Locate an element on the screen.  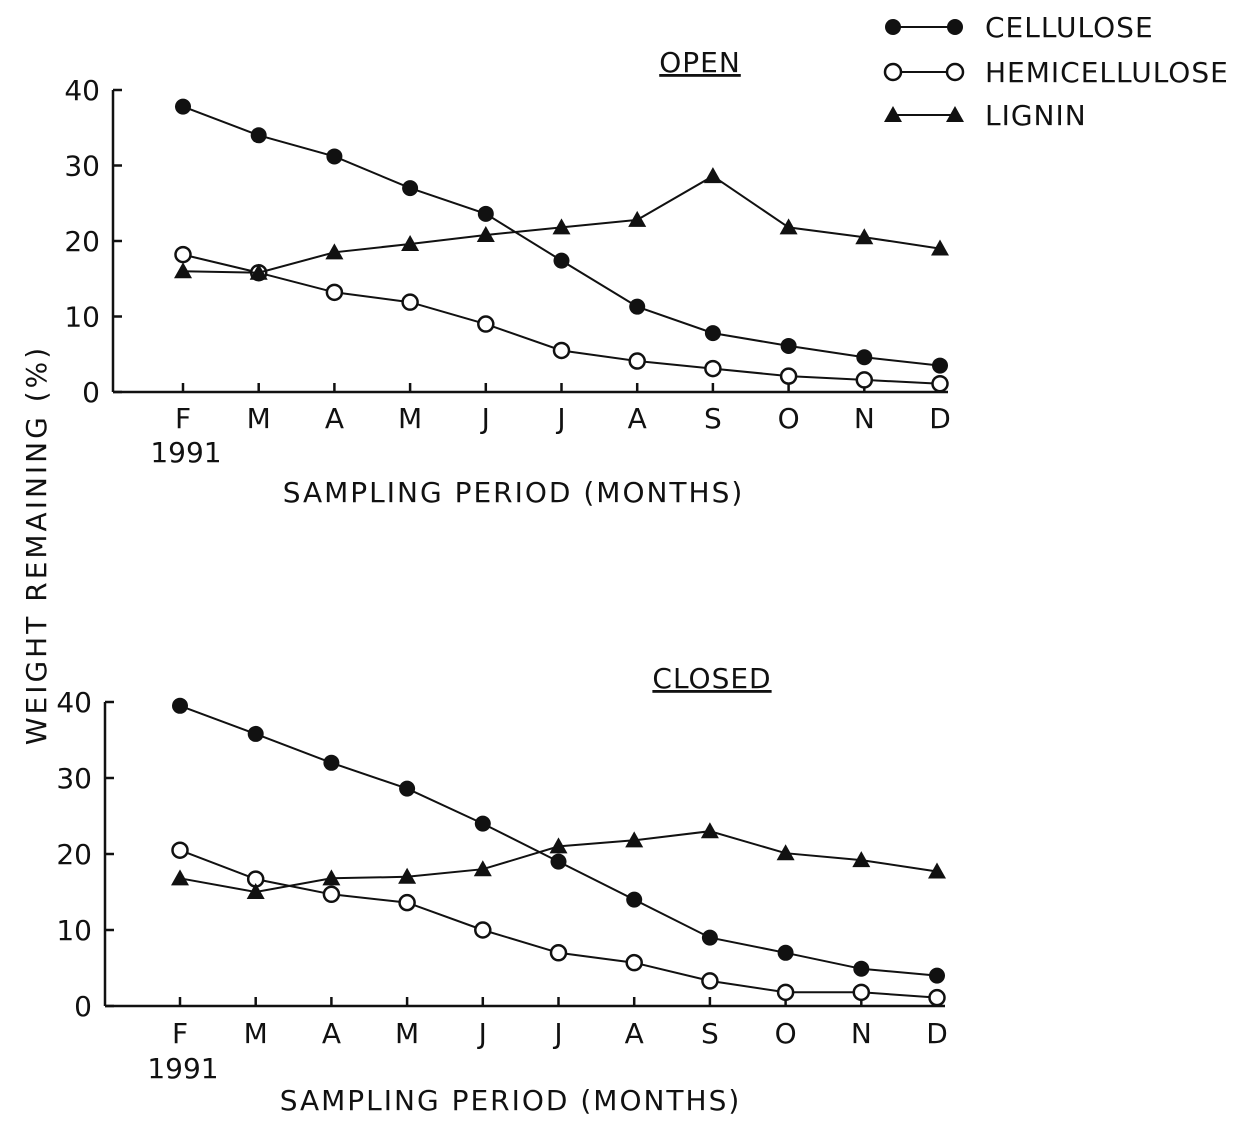
y-tick-label-open: 10 is located at coordinates (82, 317).